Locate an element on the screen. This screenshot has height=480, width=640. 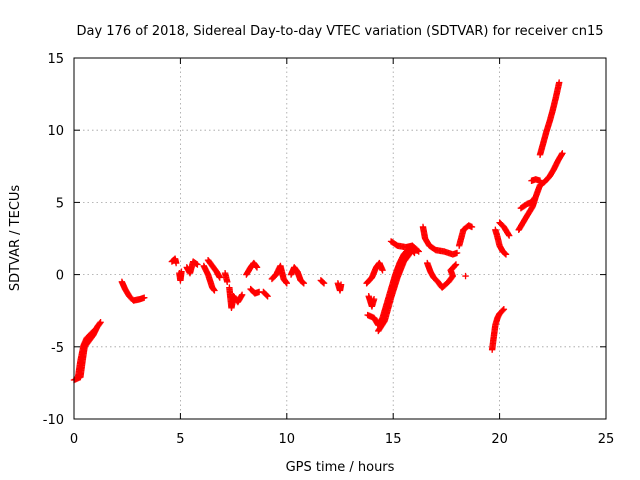
x-tick-label: 25 is located at coordinates (606, 439).